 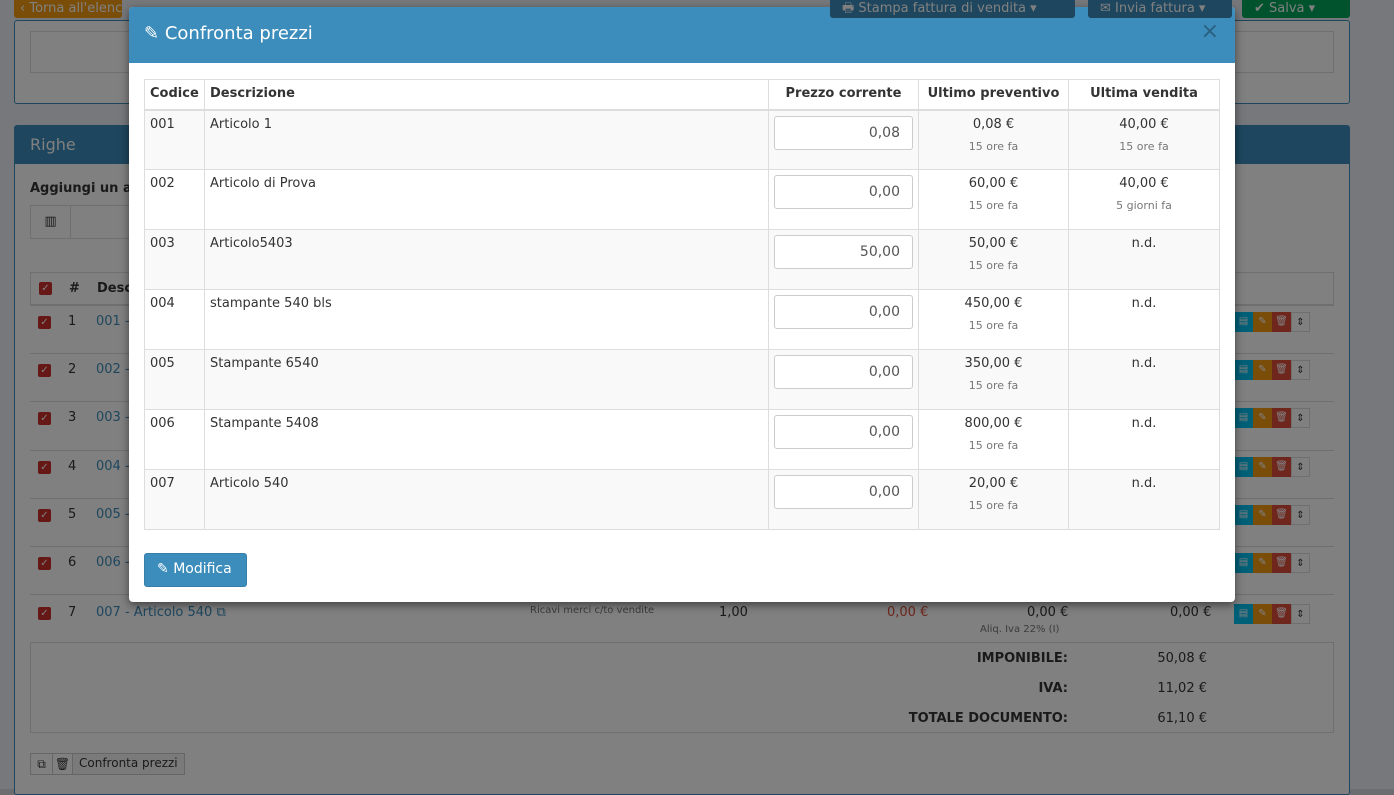 What do you see at coordinates (486, 259) in the screenshot?
I see `row-description: Articolo5403` at bounding box center [486, 259].